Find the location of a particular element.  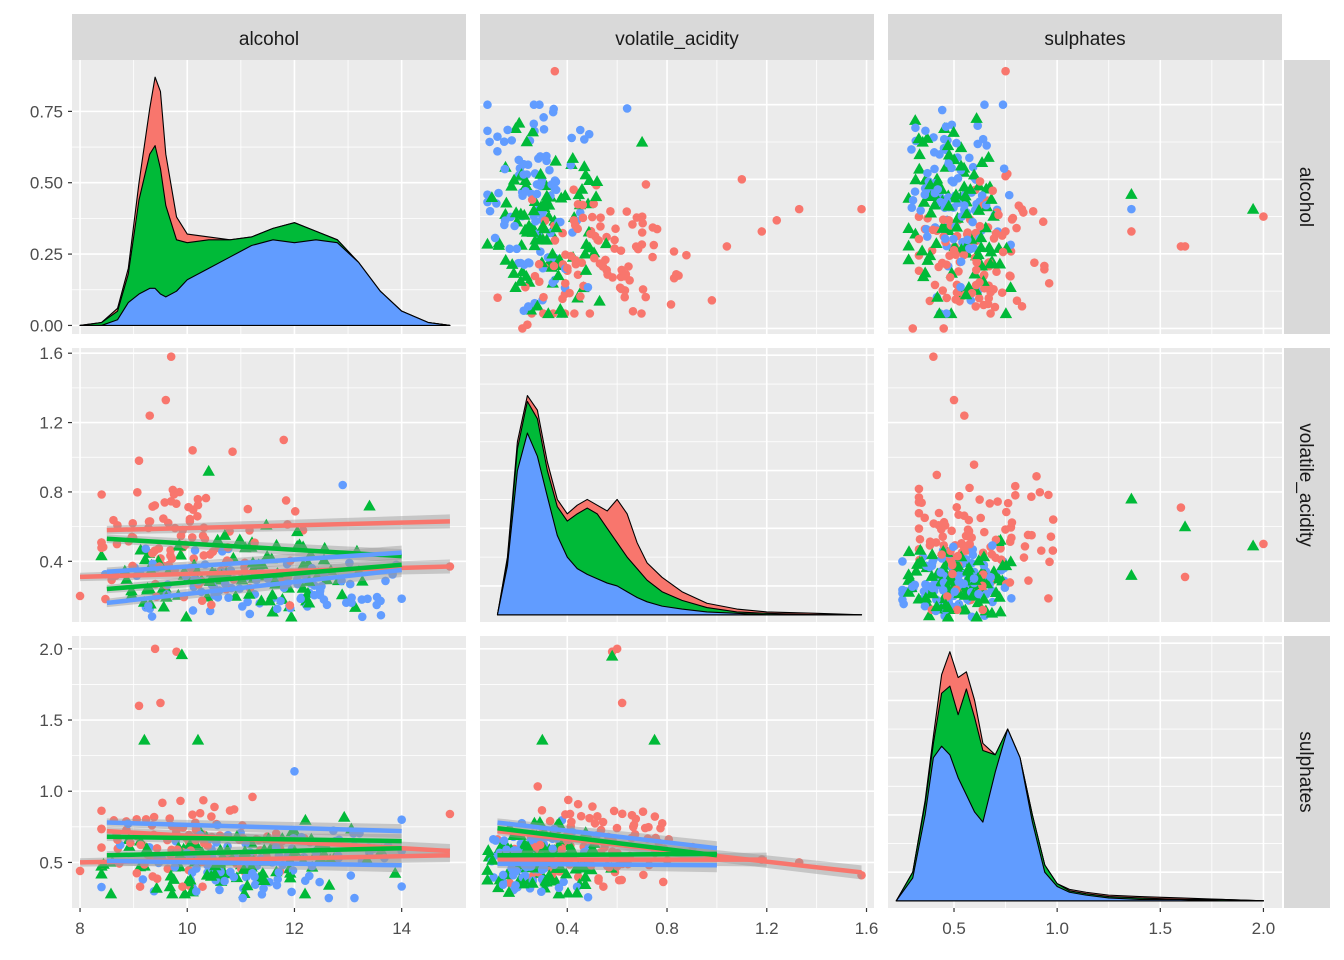

panel-volatile_acidity-vs-alcohol is located at coordinates (269, 485).